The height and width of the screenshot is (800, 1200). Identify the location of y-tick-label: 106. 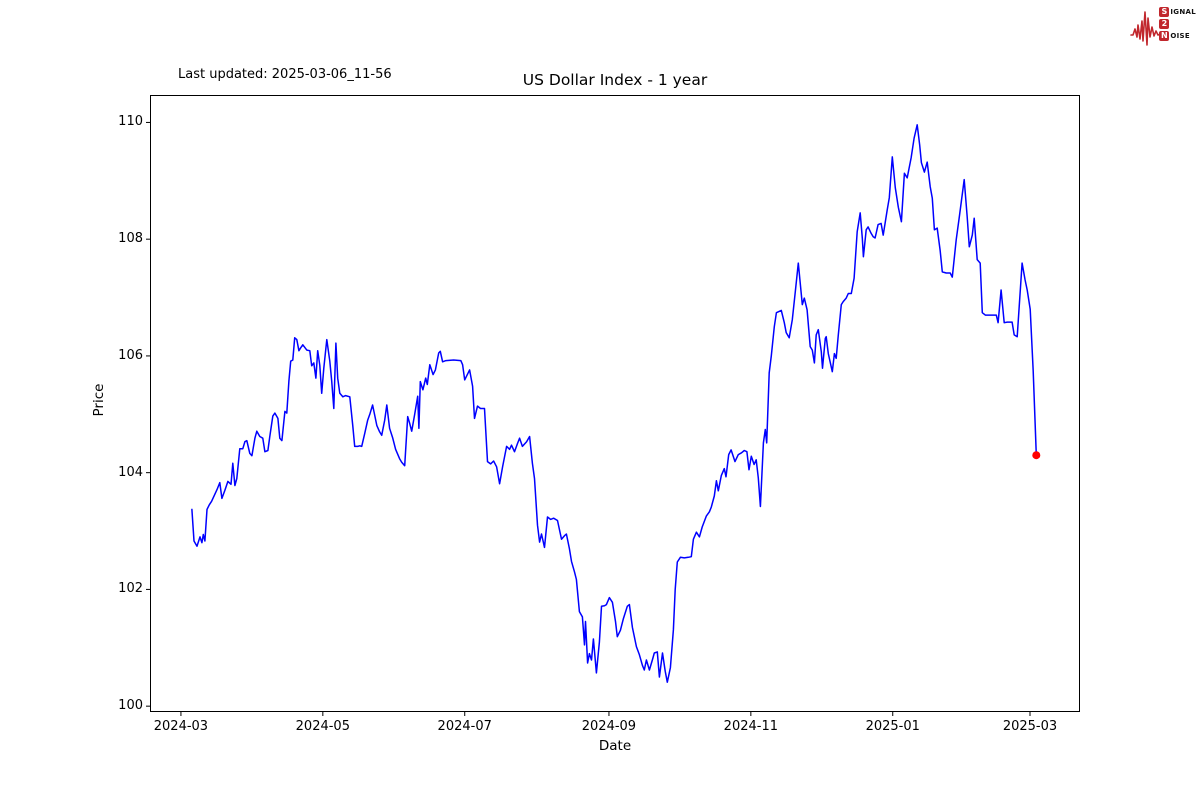
(130, 355).